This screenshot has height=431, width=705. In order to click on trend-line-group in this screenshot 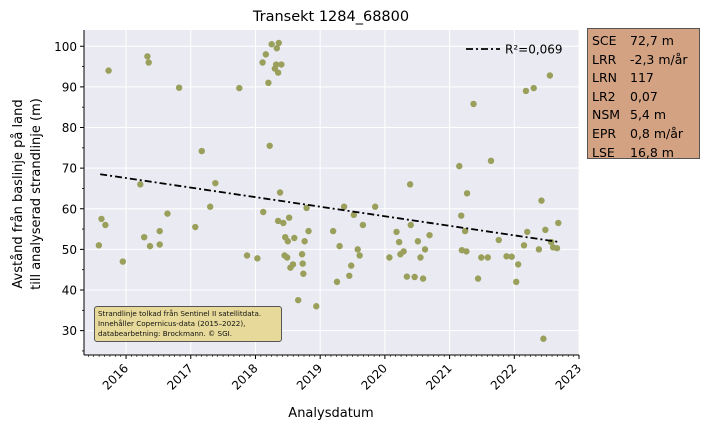, I will do `click(330, 208)`.